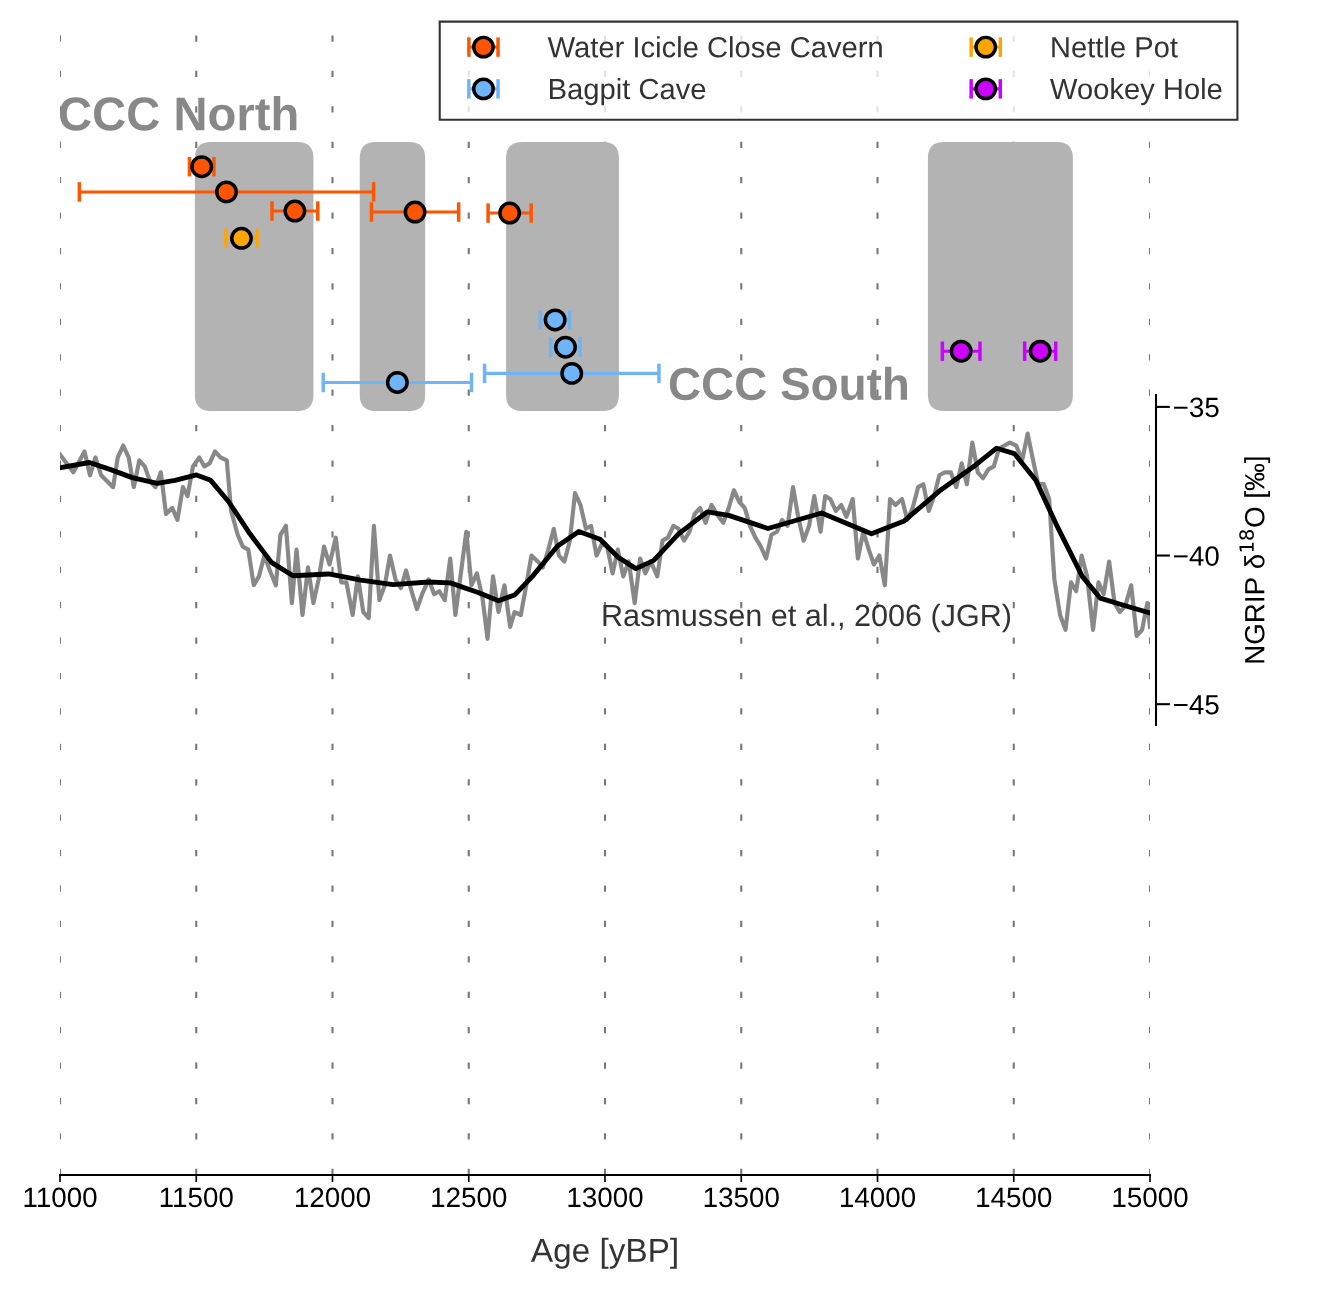  Describe the element at coordinates (1196, 705) in the screenshot. I see `y-tick-label: −45` at that location.